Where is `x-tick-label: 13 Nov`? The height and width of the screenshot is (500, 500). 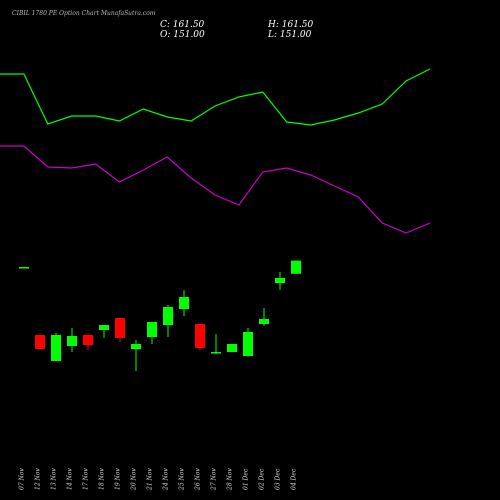
x-tick-label: 13 Nov is located at coordinates (54, 479).